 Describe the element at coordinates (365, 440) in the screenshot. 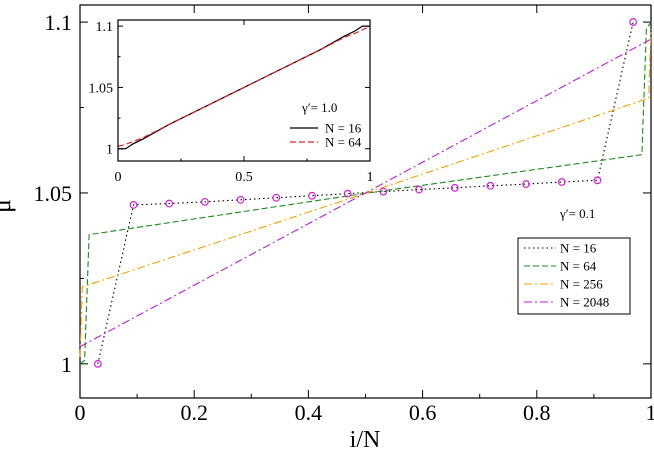

I see `x-axis-label: i/N` at that location.